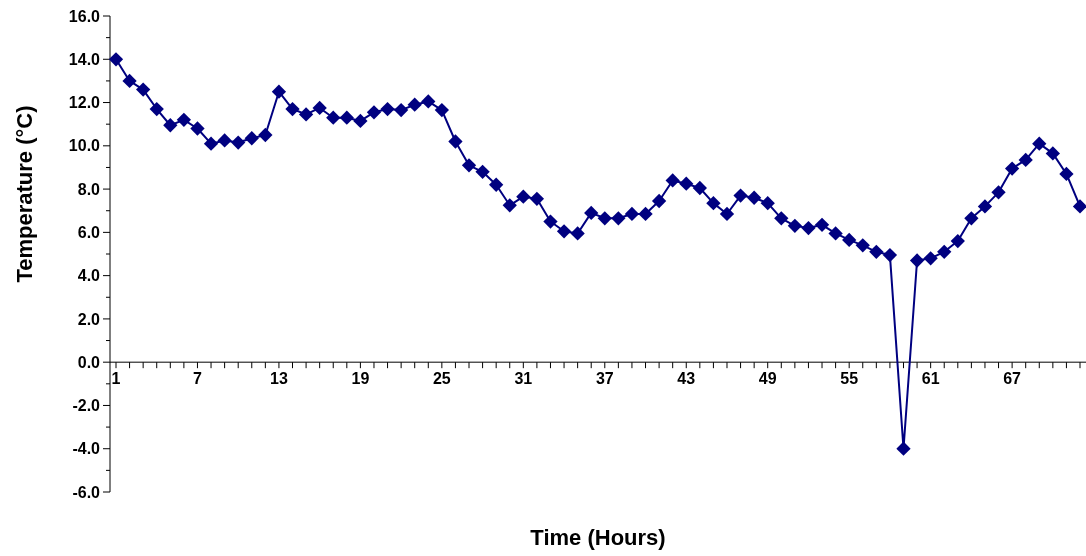 The height and width of the screenshot is (556, 1086). Describe the element at coordinates (598, 537) in the screenshot. I see `x-axis-title: Time (Hours)` at that location.